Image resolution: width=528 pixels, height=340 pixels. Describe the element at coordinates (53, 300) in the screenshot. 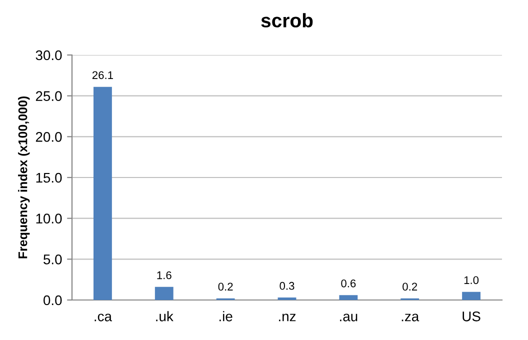

I see `y-tick-label: 0.0` at that location.